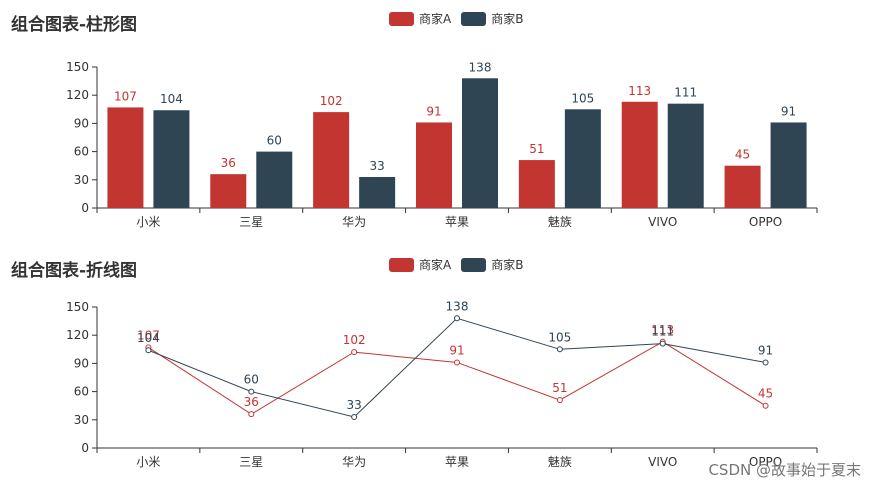  Describe the element at coordinates (74, 271) in the screenshot. I see `line-chart-title: 组合图表-折线图` at that location.